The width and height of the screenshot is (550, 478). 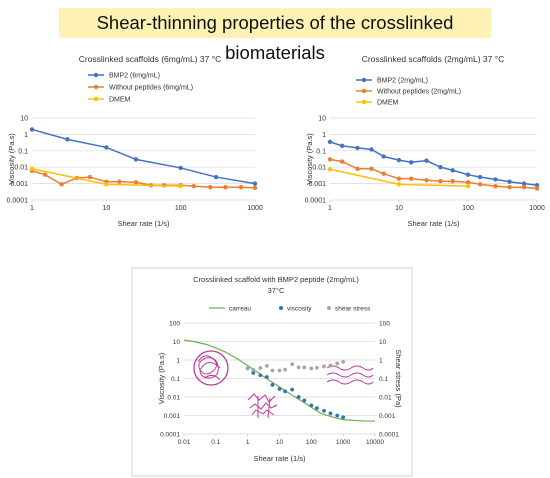 I want to click on chart3-y-tick-label: 100, so click(x=174, y=324).